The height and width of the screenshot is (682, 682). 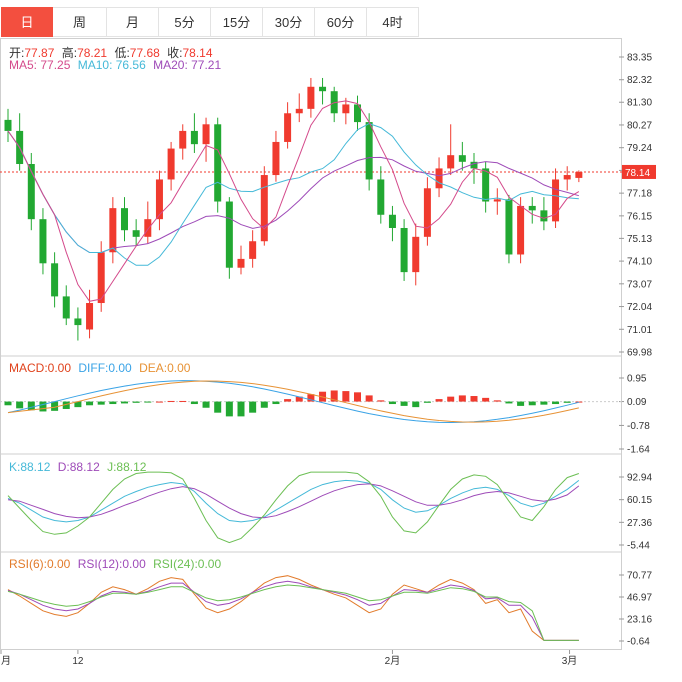 What do you see at coordinates (117, 564) in the screenshot?
I see `rsi-legend: RSI(6):0.00 RSI(12):0.00 RSI(24):0.00` at bounding box center [117, 564].